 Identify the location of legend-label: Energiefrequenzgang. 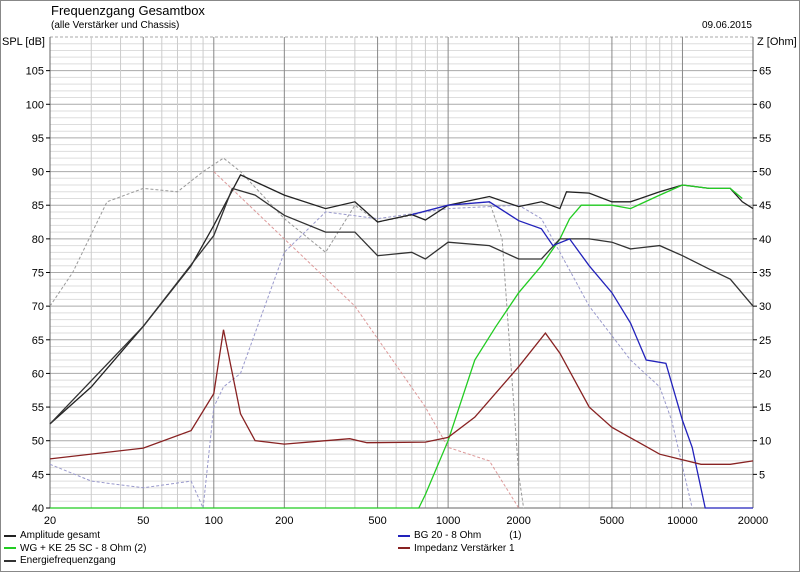
(68, 560).